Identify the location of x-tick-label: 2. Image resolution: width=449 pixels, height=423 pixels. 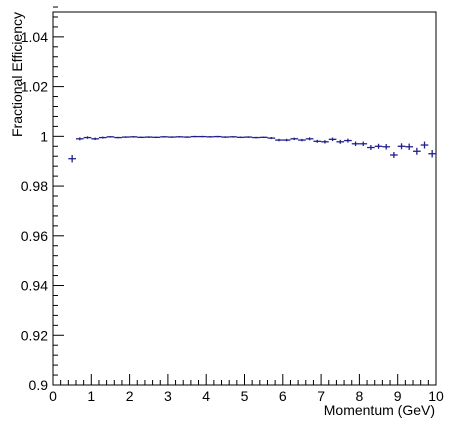
(130, 396).